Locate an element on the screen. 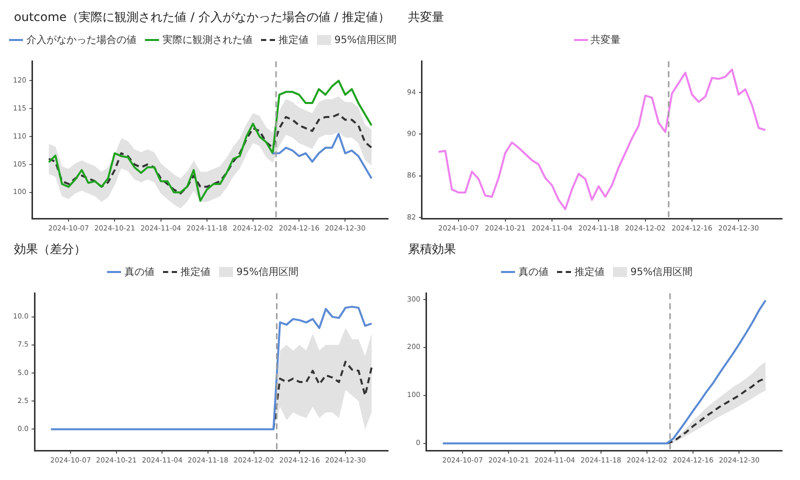  chart-title: outcome（実際に観測された値 / 介入がなかった場合の値 / 推定値） is located at coordinates (202, 17).